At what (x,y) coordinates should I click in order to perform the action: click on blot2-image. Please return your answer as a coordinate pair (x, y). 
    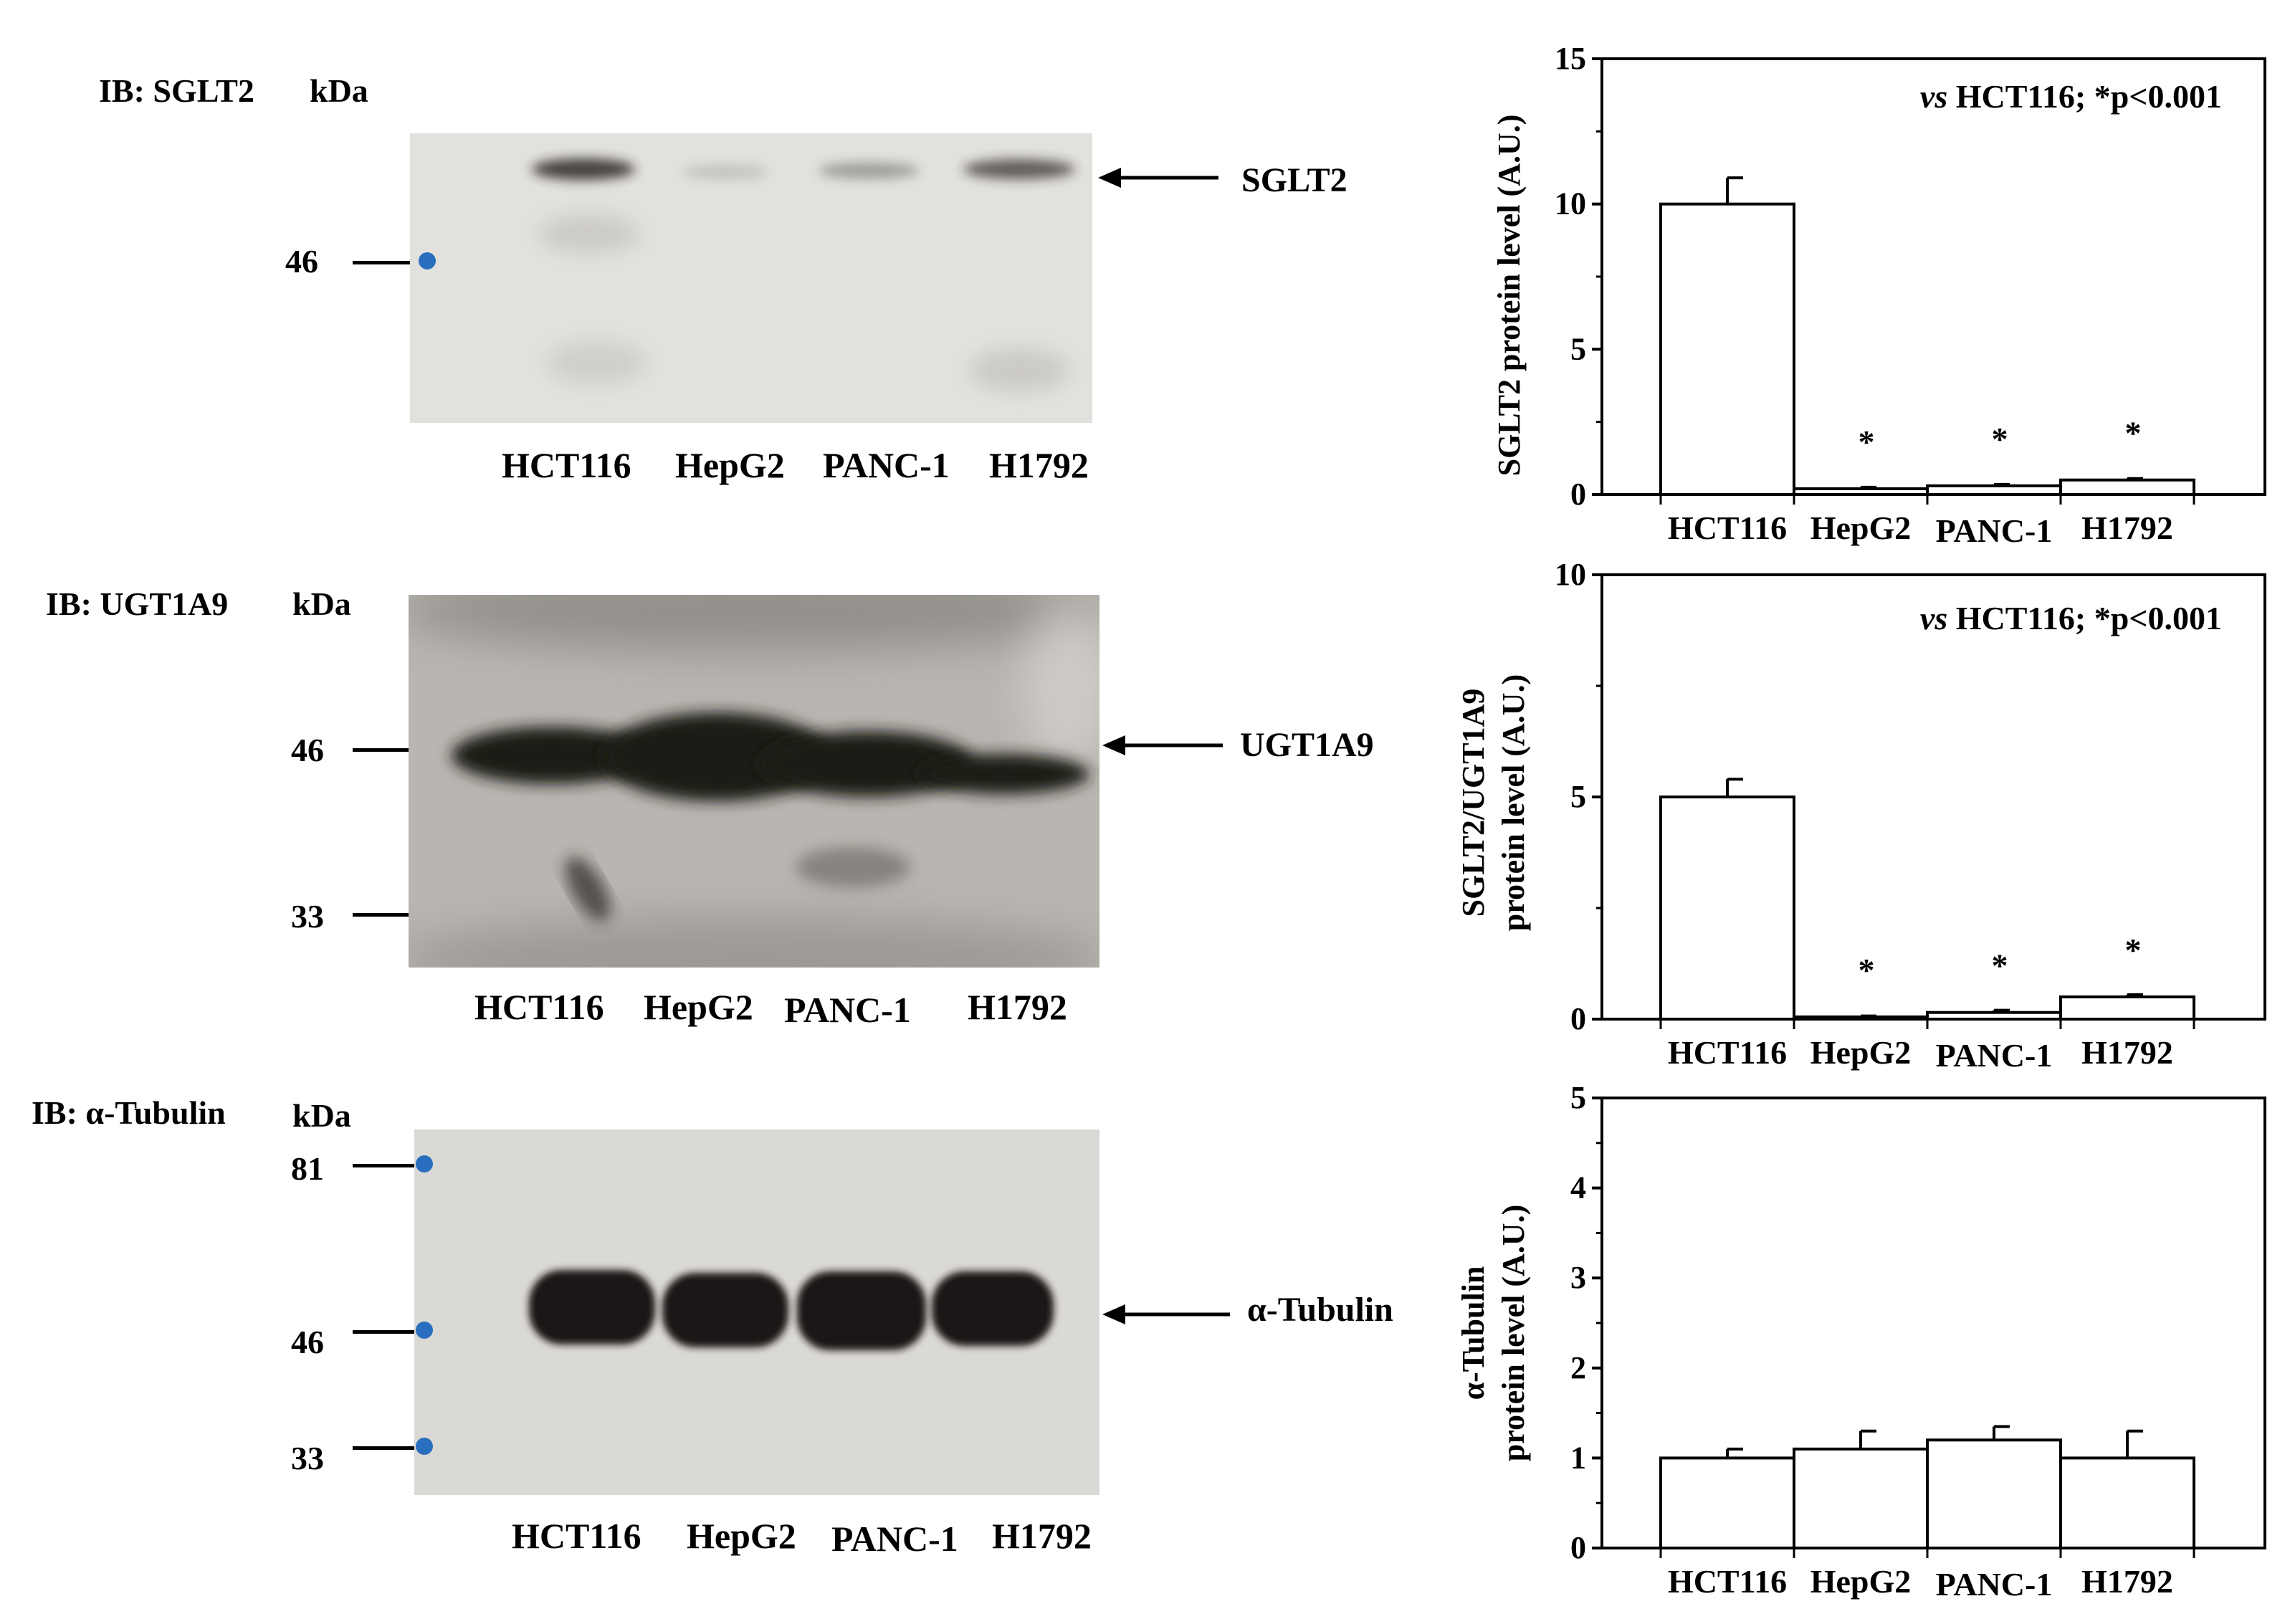
    Looking at the image, I should click on (754, 782).